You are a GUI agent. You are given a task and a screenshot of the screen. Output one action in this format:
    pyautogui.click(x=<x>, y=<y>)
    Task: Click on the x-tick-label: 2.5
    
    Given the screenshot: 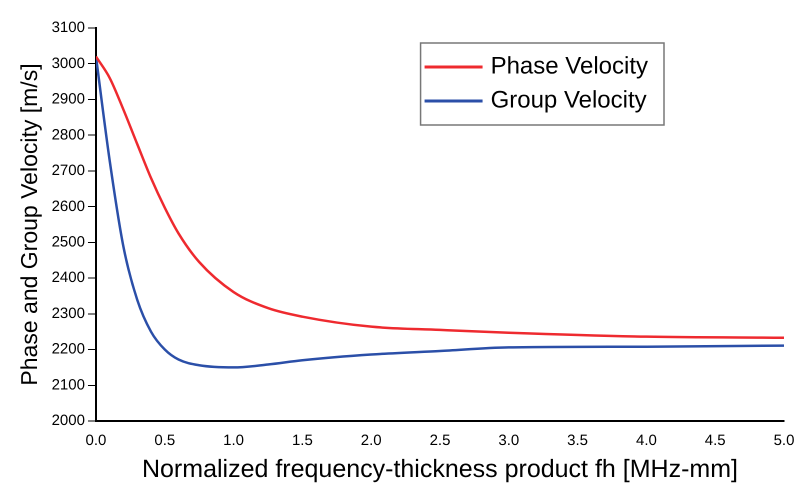 What is the action you would take?
    pyautogui.click(x=440, y=441)
    